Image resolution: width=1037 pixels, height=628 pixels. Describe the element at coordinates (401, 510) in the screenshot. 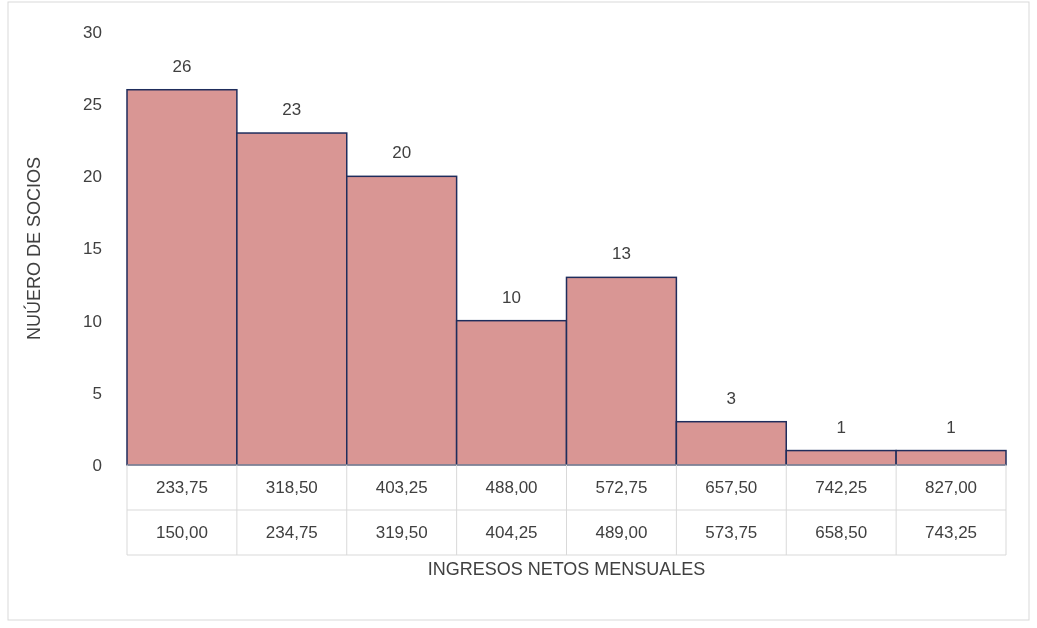

I see `category-label: 403,25 319,50` at that location.